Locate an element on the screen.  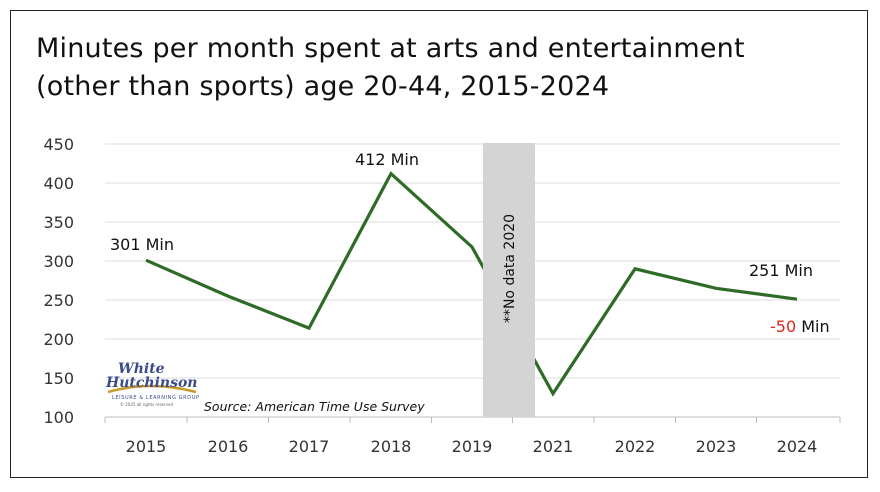
y-tick-400: 400 is located at coordinates (58, 183).